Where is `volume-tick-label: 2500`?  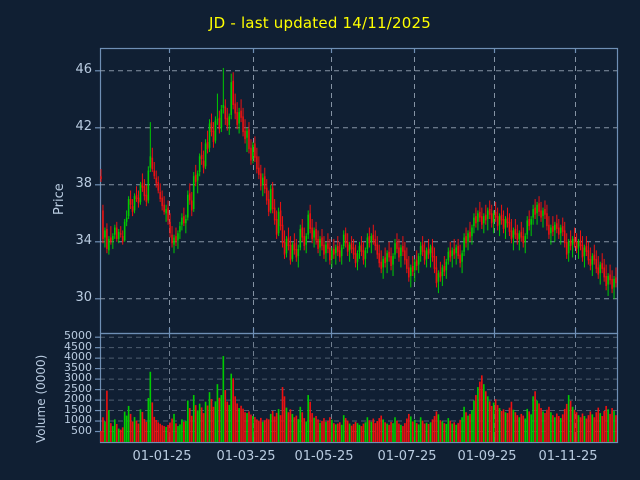 volume-tick-label: 2500 is located at coordinates (78, 388).